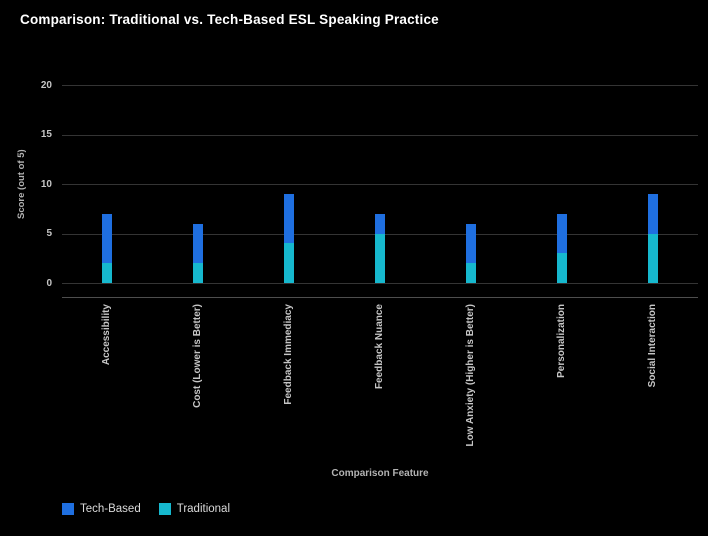 This screenshot has width=708, height=536. Describe the element at coordinates (561, 387) in the screenshot. I see `x-tick-cell-personalization: Personalization` at that location.